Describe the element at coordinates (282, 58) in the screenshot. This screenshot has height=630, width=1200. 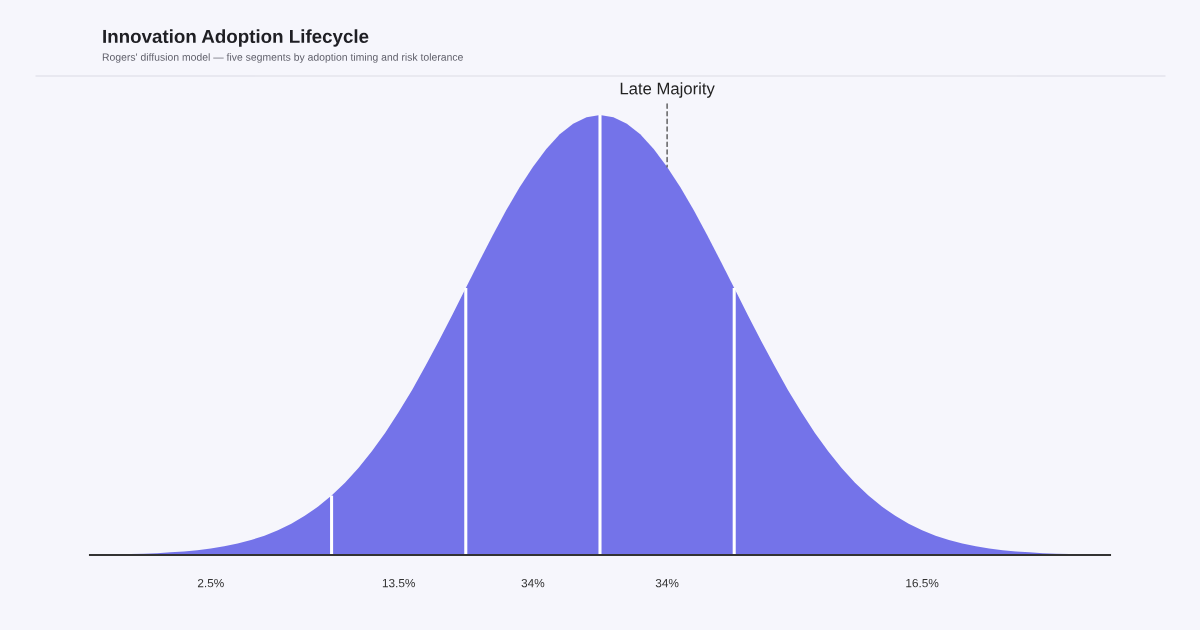
I see `chart-subtitle: Rogers' diffusion model — five segments by adoption timing and risk tolerance` at that location.